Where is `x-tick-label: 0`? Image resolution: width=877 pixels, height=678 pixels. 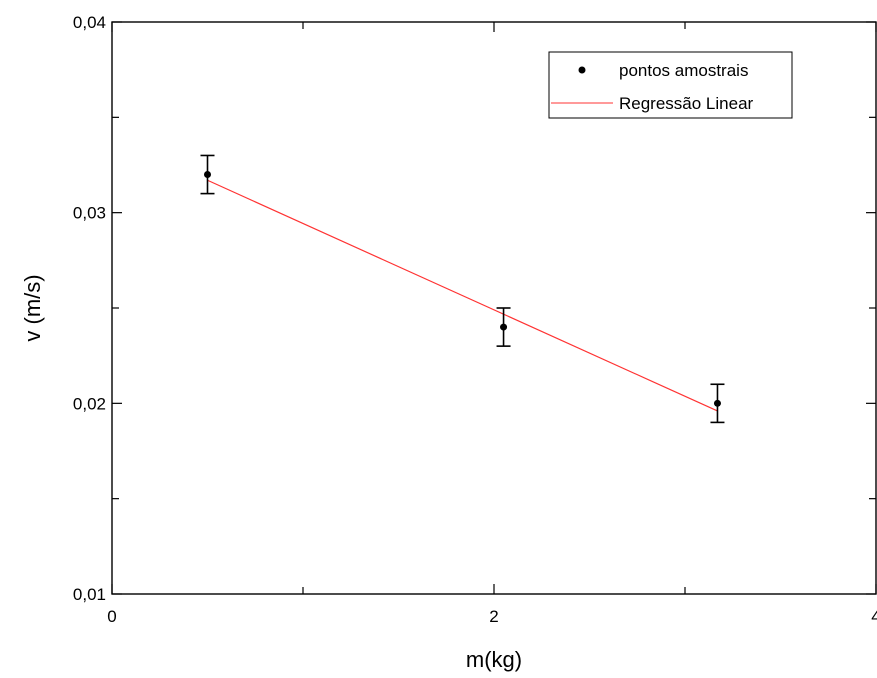 x-tick-label: 0 is located at coordinates (111, 616).